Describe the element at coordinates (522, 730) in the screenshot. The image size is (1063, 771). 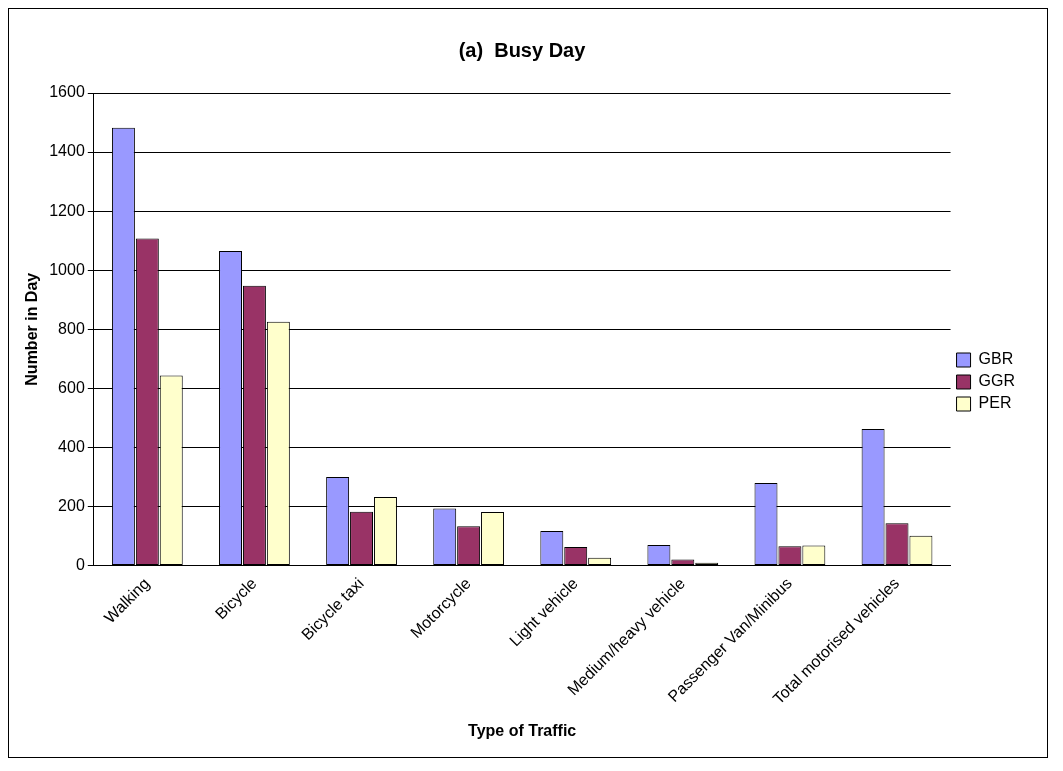
I see `x-axis-title: Type of Traffic` at that location.